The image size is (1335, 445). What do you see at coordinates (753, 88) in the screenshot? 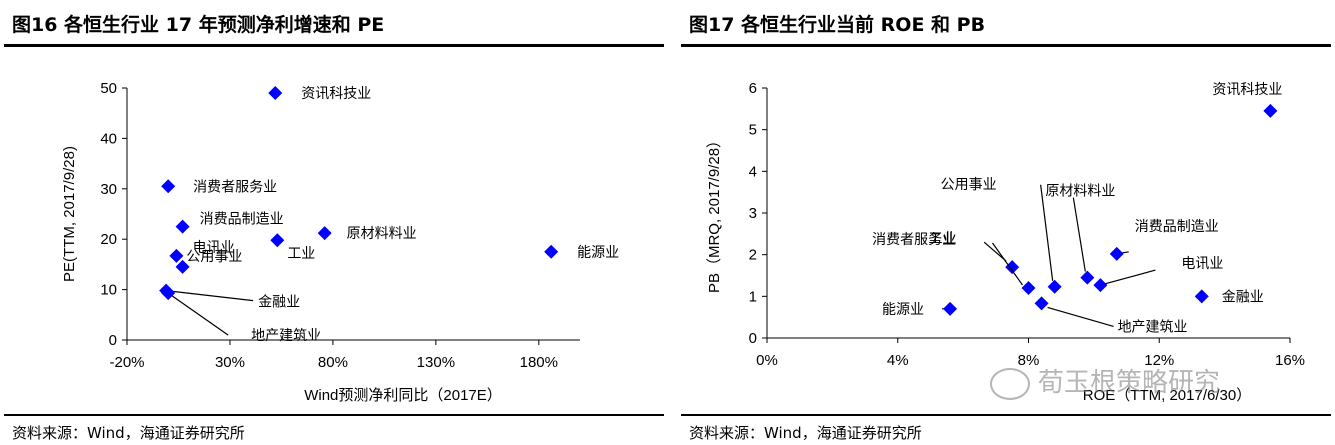
I see `y-tick-label: 6` at bounding box center [753, 88].